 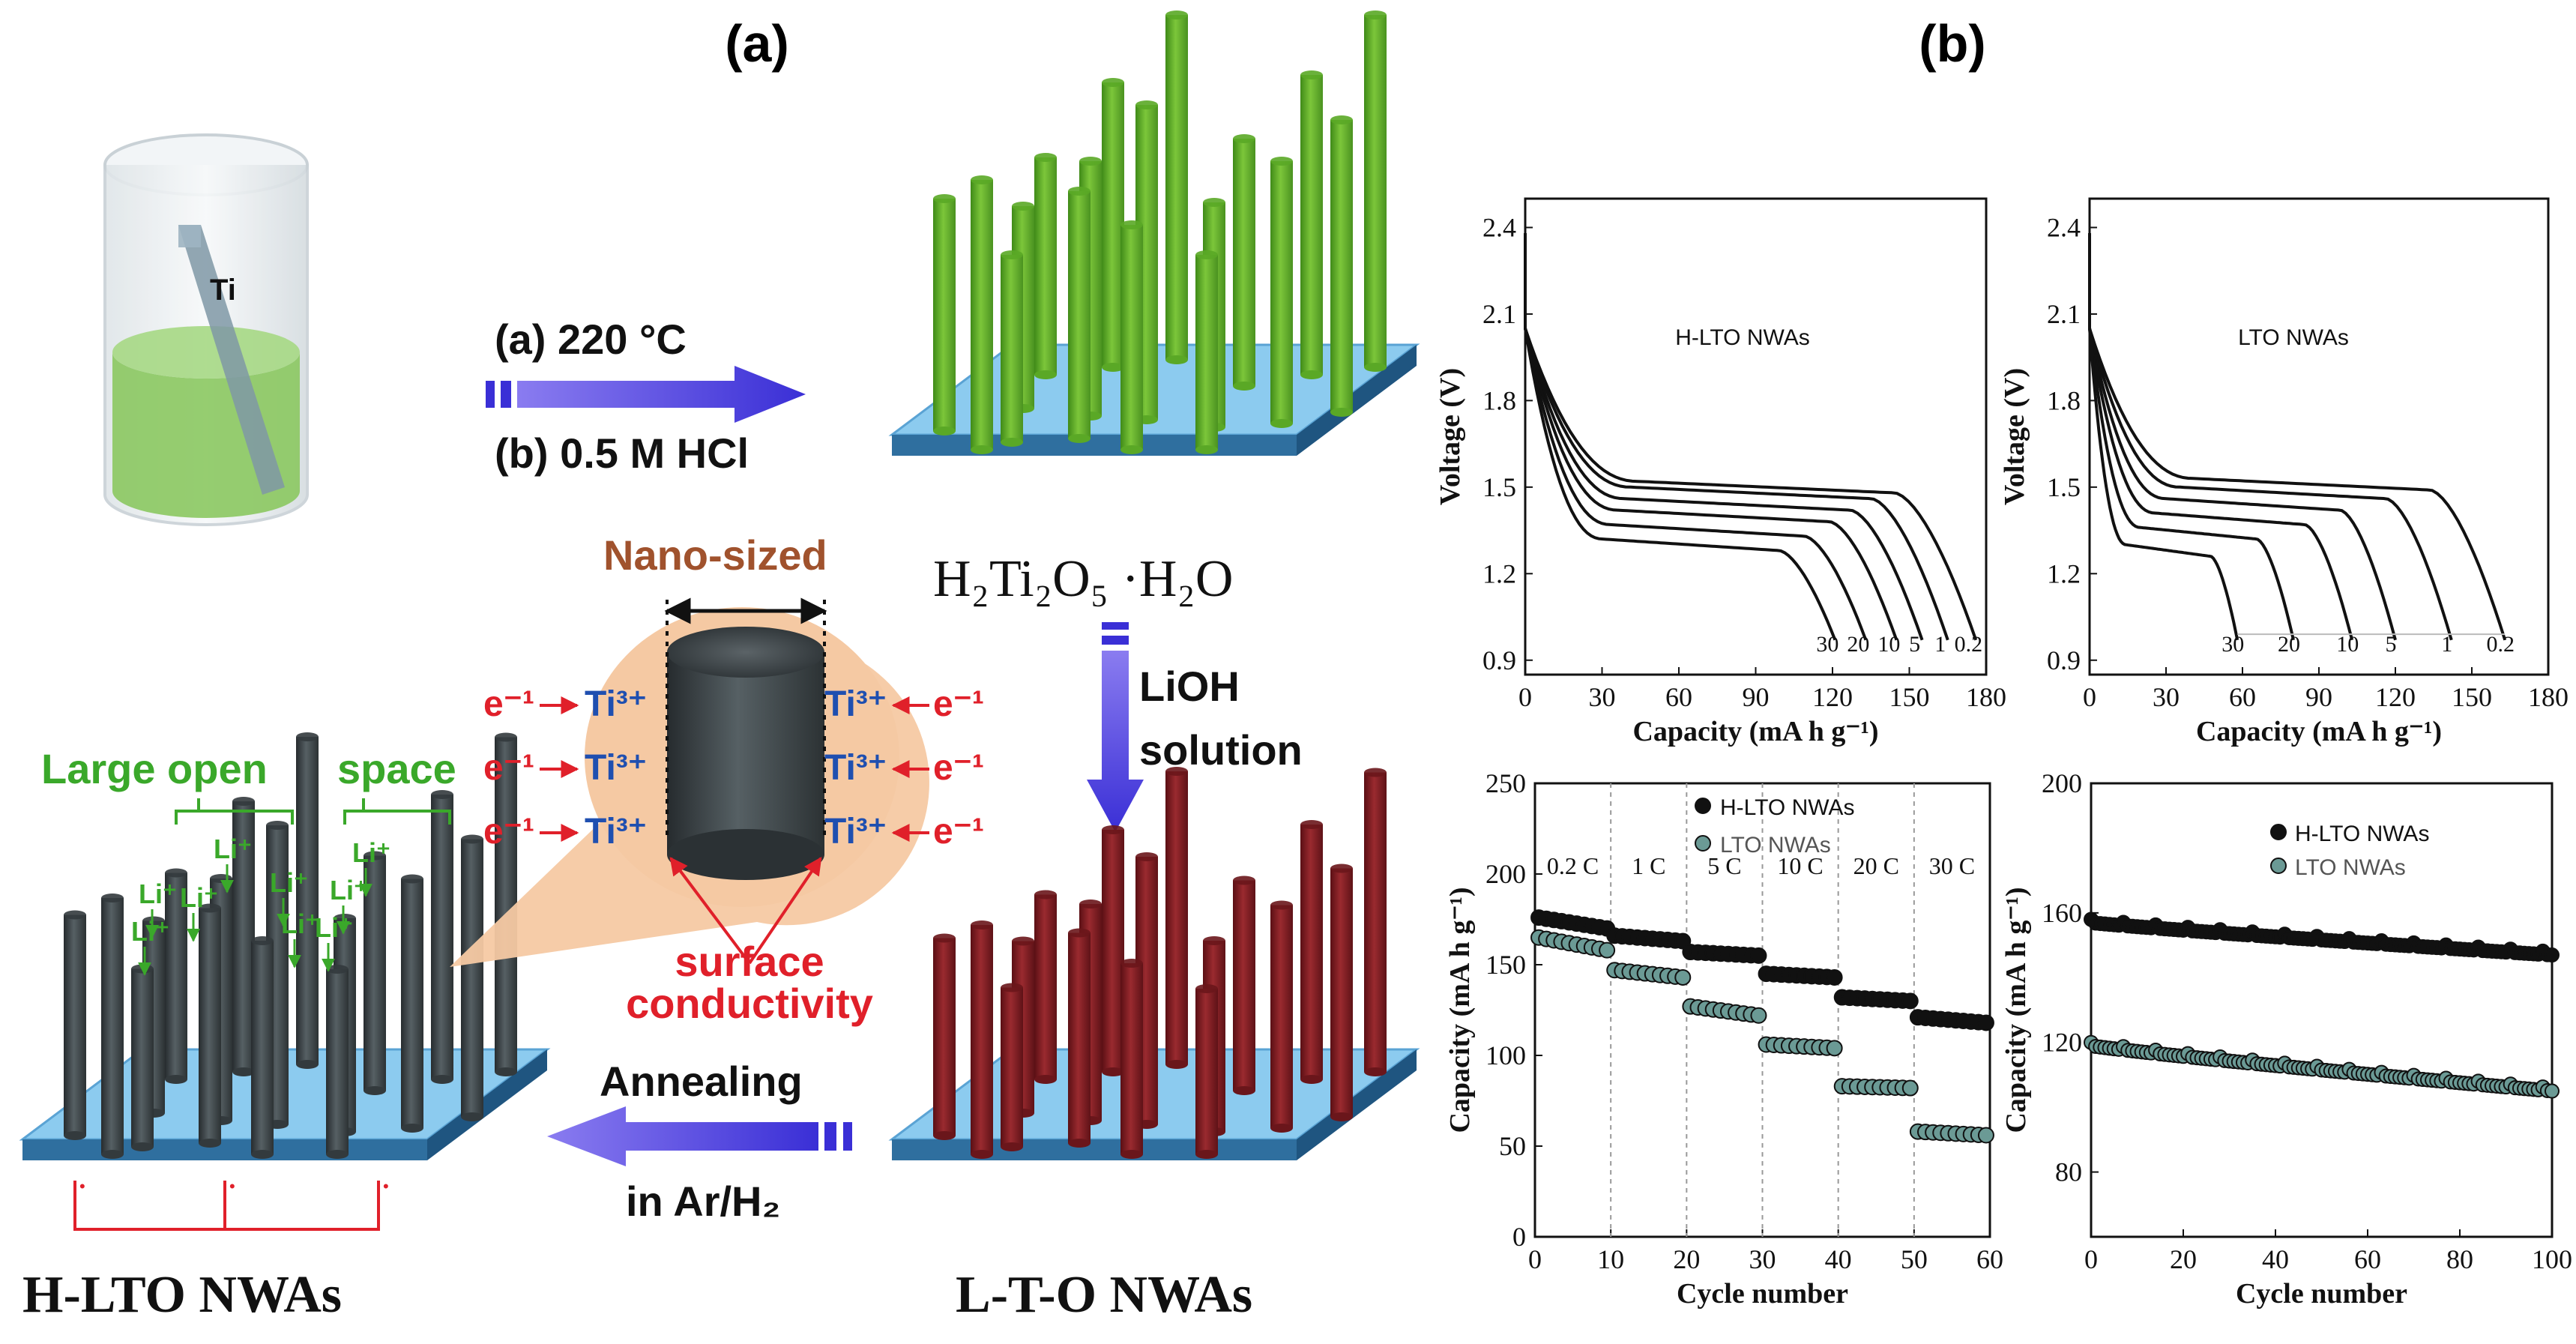 What do you see at coordinates (1833, 697) in the screenshot?
I see `x-tick-label: 120` at bounding box center [1833, 697].